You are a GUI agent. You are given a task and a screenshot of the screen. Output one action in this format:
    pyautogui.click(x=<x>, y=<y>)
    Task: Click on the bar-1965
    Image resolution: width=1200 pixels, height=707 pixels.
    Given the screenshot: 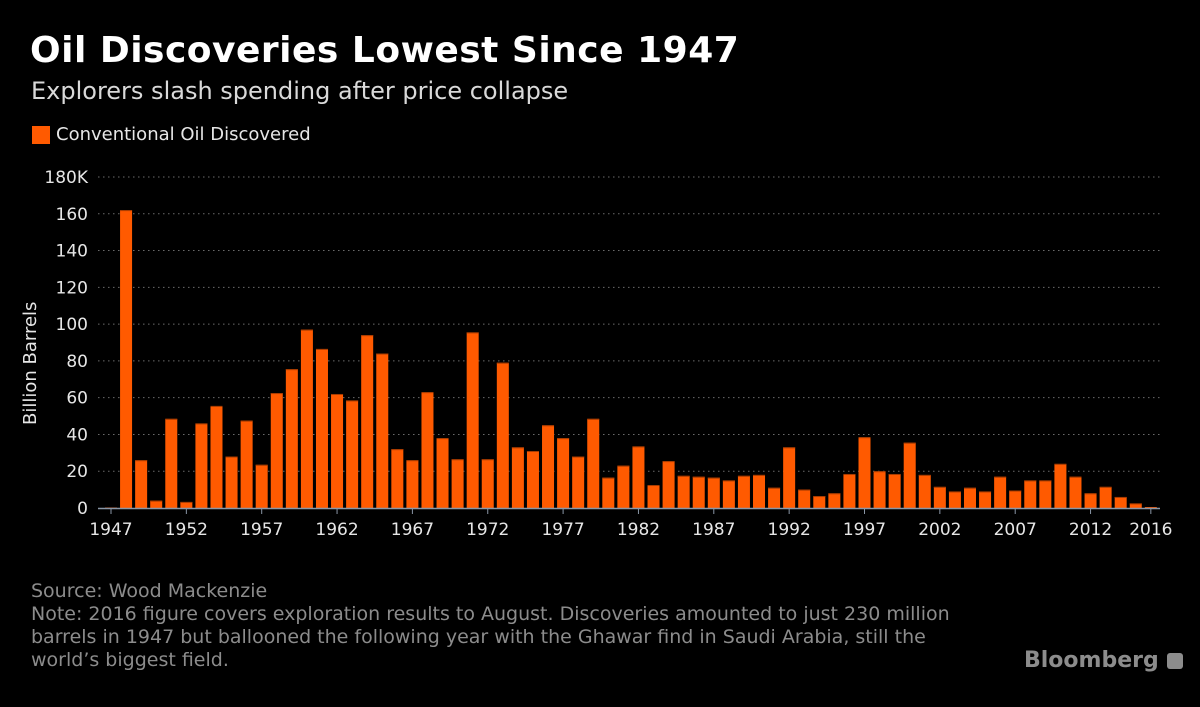 What is the action you would take?
    pyautogui.click(x=382, y=430)
    